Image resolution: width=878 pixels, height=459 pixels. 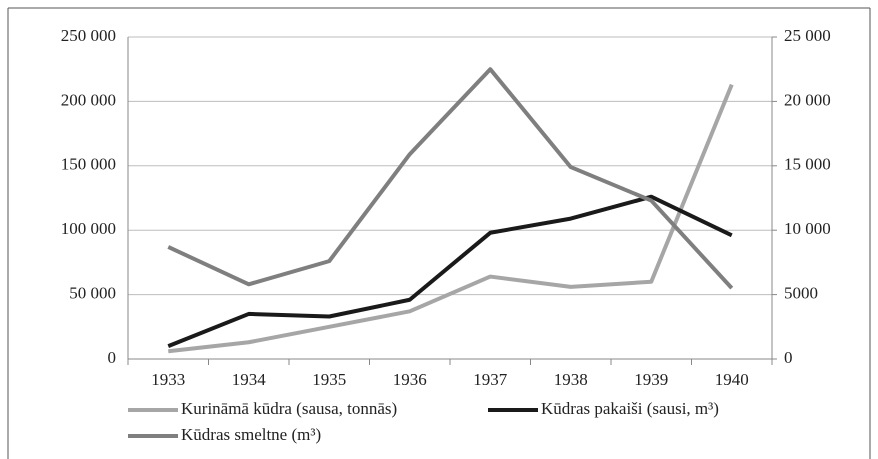 What do you see at coordinates (289, 408) in the screenshot?
I see `legend-label: Kurināmā kūdra (sausa, tonnās)` at bounding box center [289, 408].